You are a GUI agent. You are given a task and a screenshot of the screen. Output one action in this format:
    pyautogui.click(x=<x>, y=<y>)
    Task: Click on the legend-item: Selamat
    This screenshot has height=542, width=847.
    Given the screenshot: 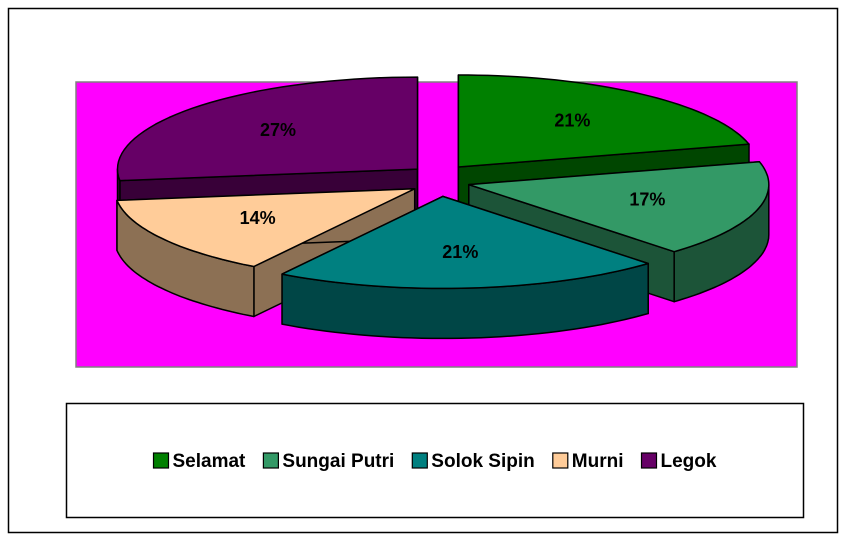 What is the action you would take?
    pyautogui.click(x=199, y=461)
    